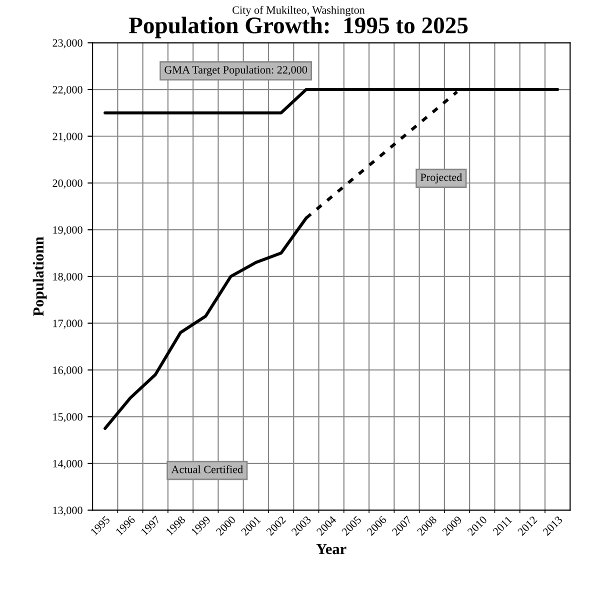 The height and width of the screenshot is (611, 597). What do you see at coordinates (67, 324) in the screenshot?
I see `y-tick-label: 17,000` at bounding box center [67, 324].